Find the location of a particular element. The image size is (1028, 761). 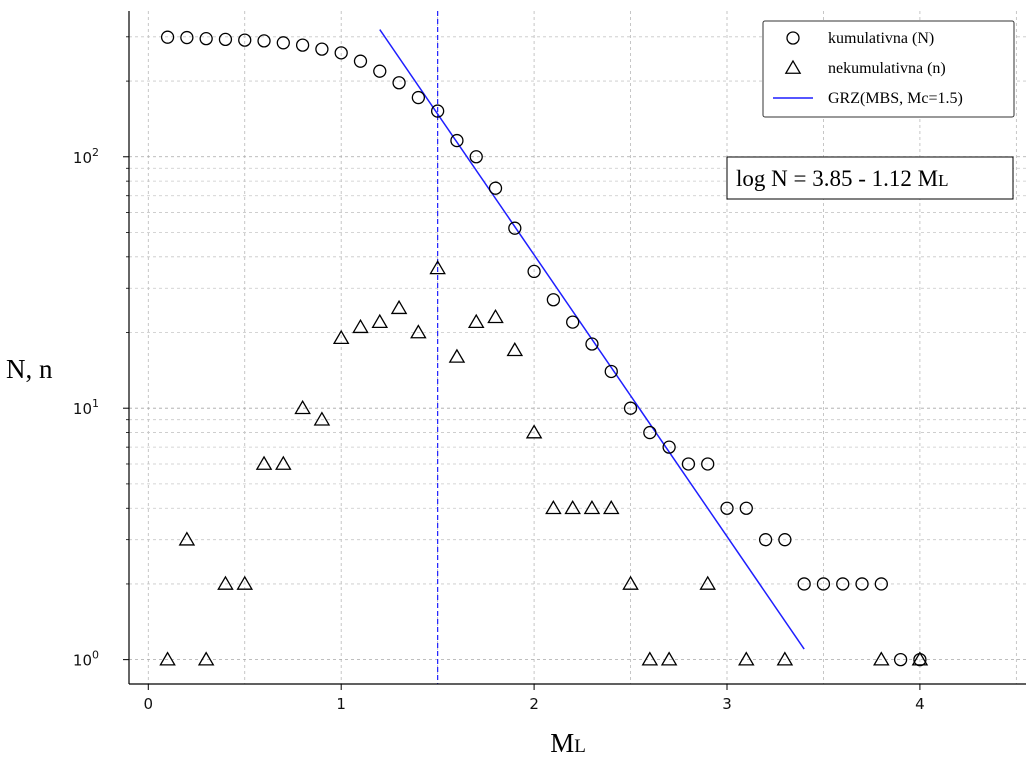

x-tick-label: 1 is located at coordinates (341, 704).